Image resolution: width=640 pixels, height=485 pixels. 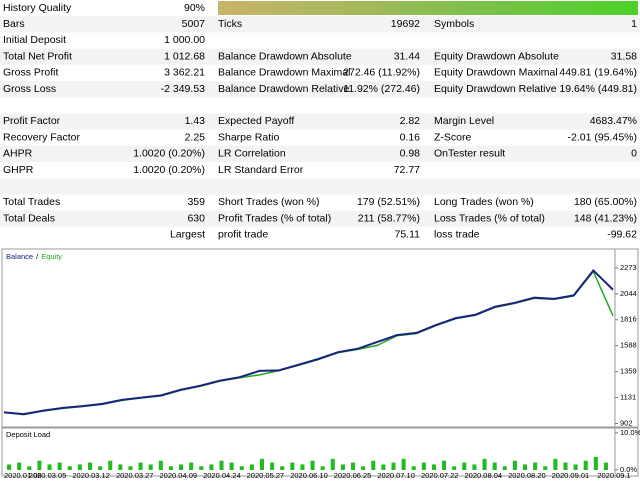 I want to click on stat-label: Gross Loss, so click(x=29, y=89).